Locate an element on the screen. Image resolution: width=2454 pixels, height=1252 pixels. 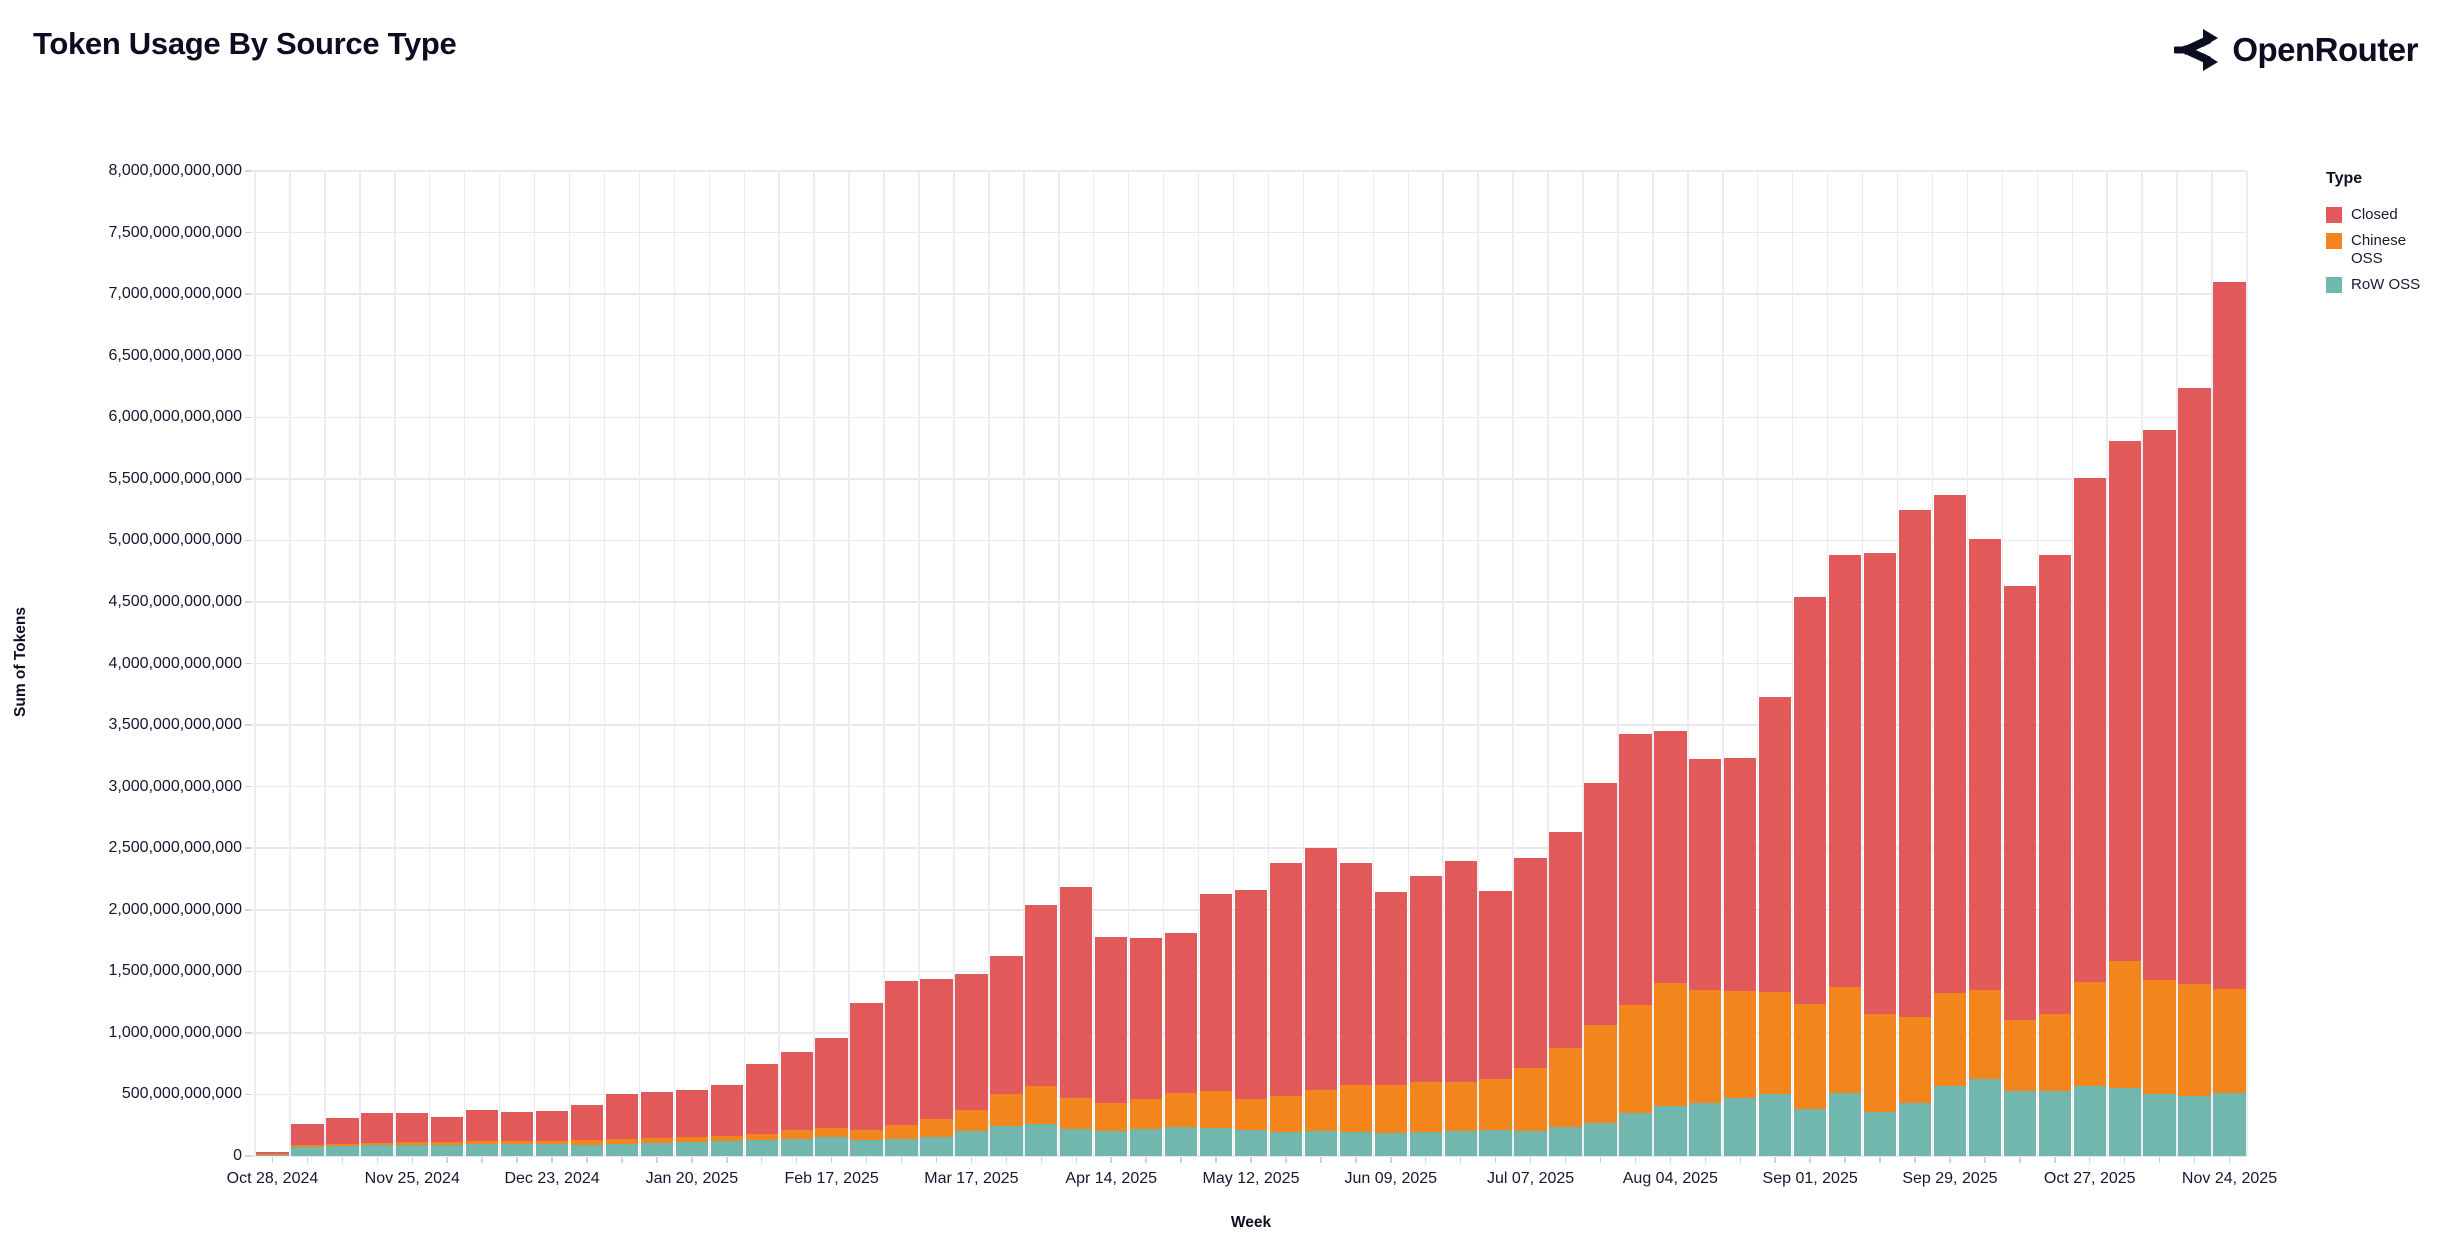
legend-entry-closed: Closed is located at coordinates (2389, 215).